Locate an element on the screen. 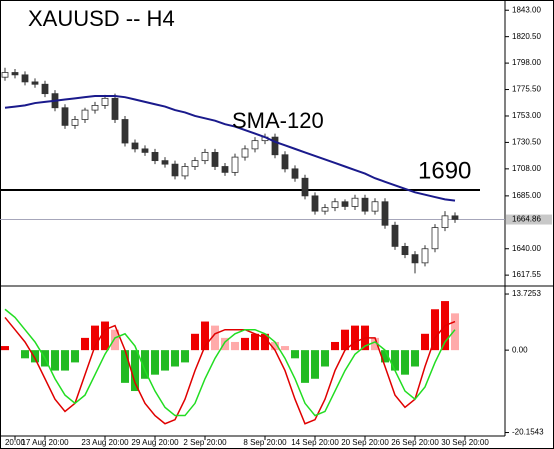 The width and height of the screenshot is (554, 449). current-price-label: 1664.86 is located at coordinates (526, 219).